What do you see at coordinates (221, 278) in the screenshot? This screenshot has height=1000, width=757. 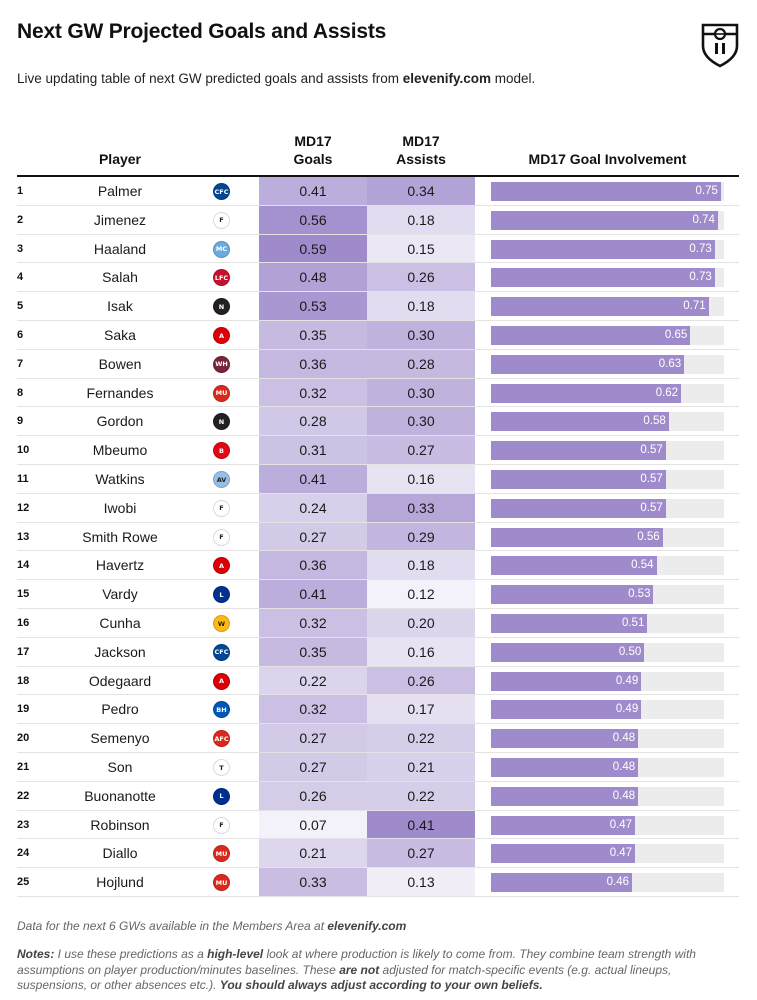 I see `liverpool-crest-icon: LFC` at bounding box center [221, 278].